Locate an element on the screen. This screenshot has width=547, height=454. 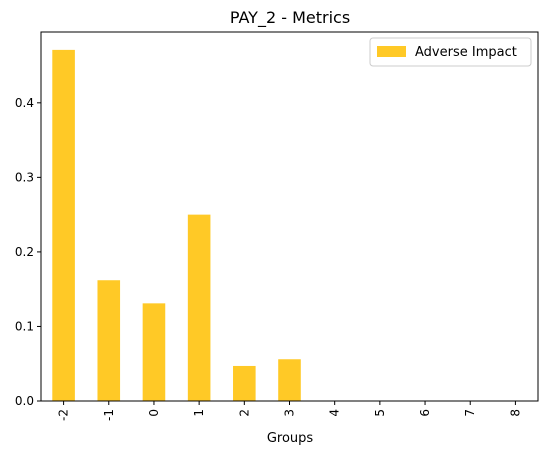
x-tick-label: 4 is located at coordinates (335, 413).